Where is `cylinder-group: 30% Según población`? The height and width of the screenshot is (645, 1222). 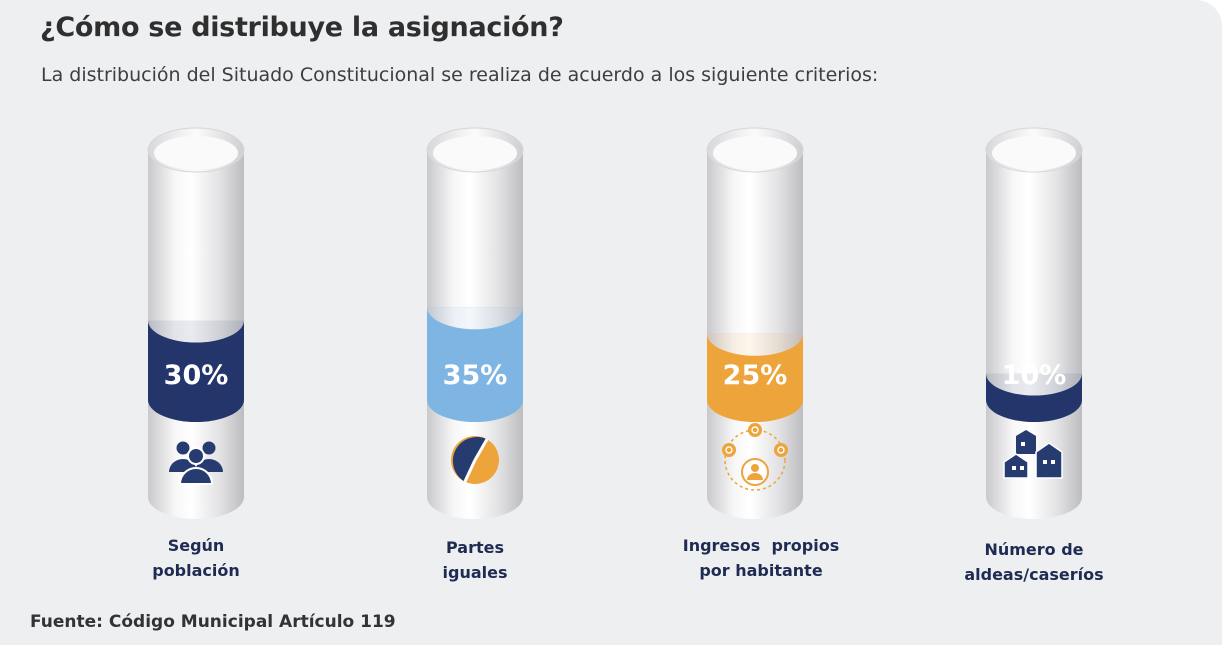 cylinder-group: 30% Según población is located at coordinates (196, 353).